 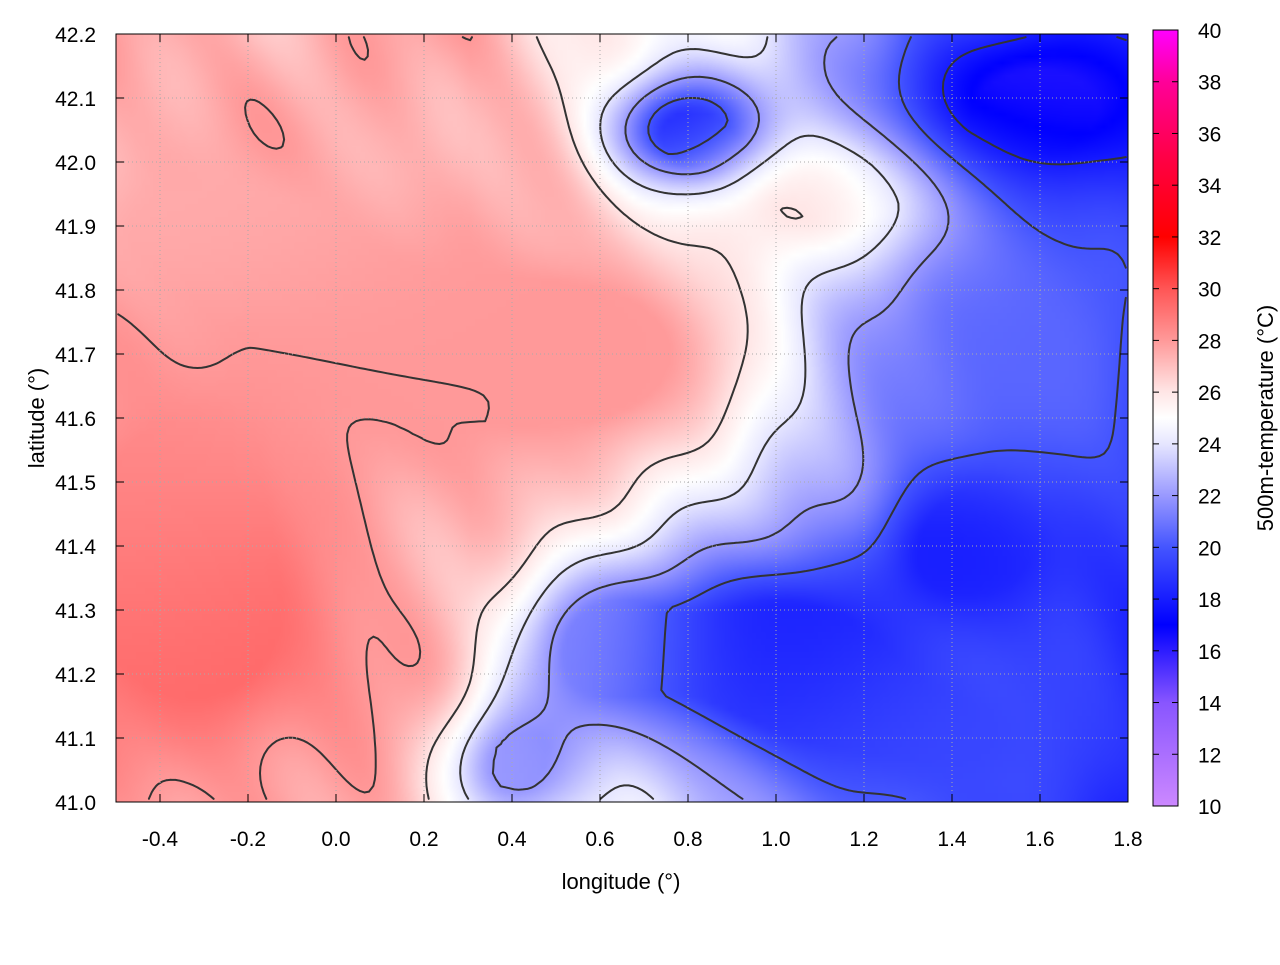 I want to click on colorbar-tick-label: 22, so click(x=1209, y=497).